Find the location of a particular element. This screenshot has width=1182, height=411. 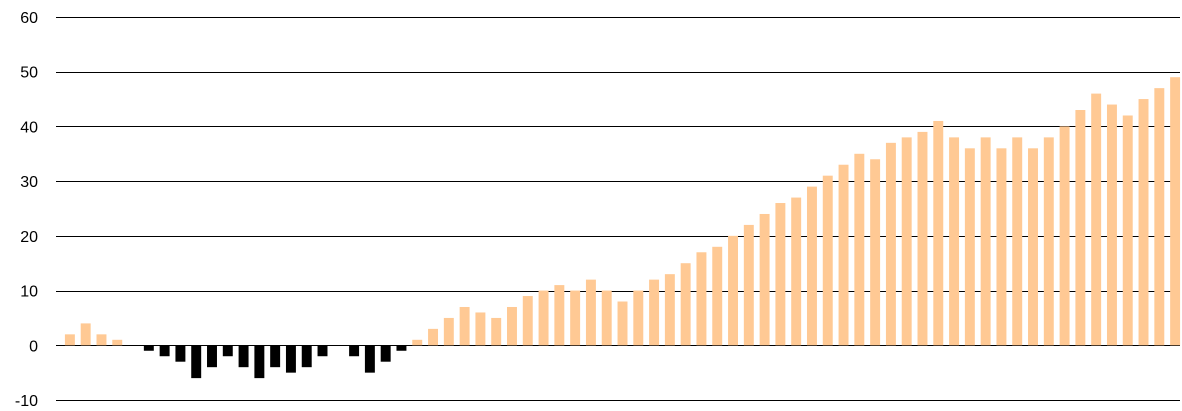

y-tick-label: 50 is located at coordinates (29, 73).